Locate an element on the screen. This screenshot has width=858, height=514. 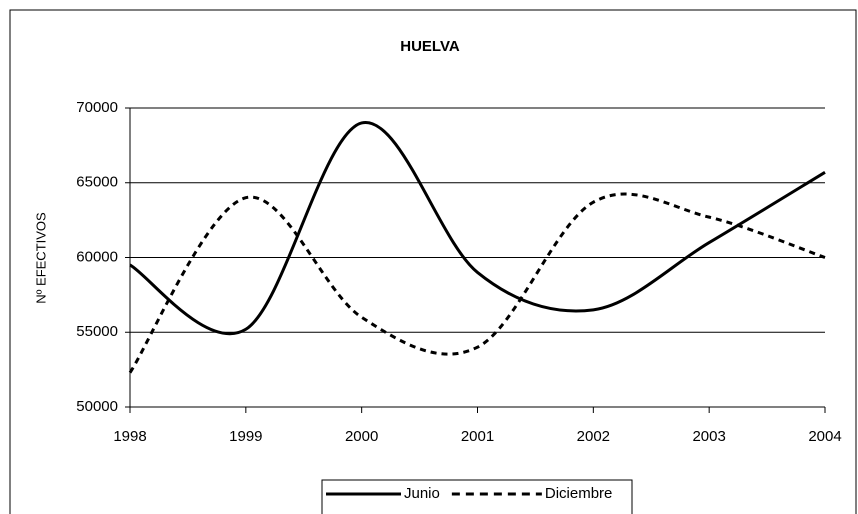
x-tick-label: 1999 is located at coordinates (245, 436).